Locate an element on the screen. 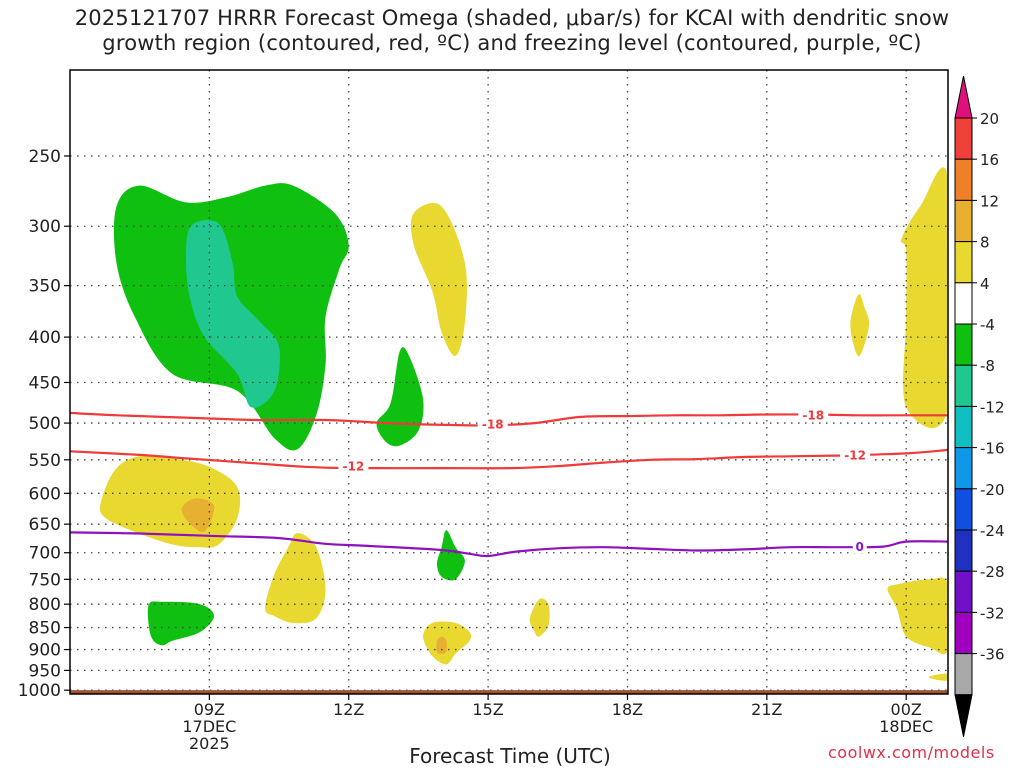 The width and height of the screenshot is (1024, 768). y-tick-label: 800 is located at coordinates (45, 605).